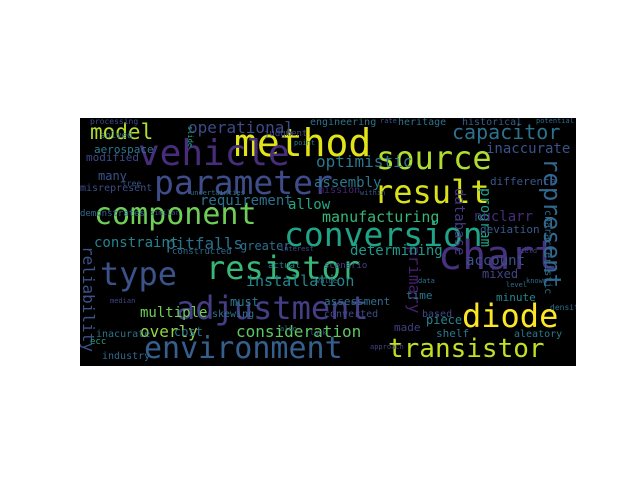  Describe the element at coordinates (453, 333) in the screenshot. I see `cloud-word-shelf: shelf` at that location.